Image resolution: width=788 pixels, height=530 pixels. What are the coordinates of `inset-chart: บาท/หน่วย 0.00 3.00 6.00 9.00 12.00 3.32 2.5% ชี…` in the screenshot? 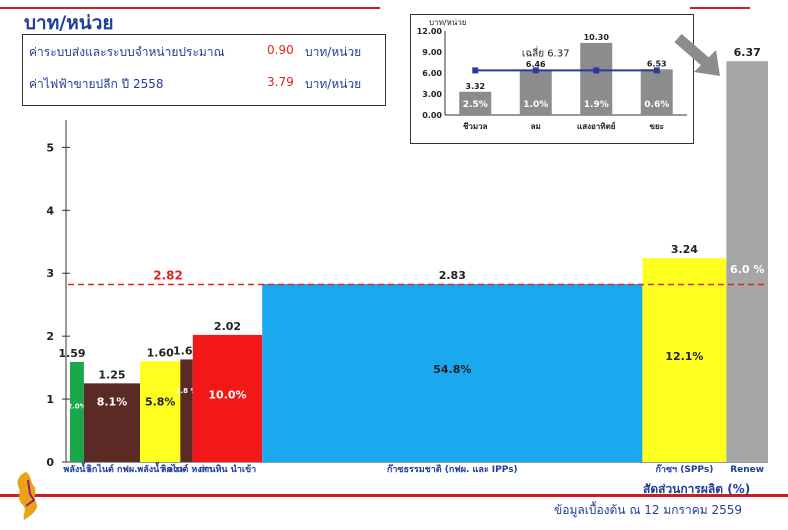 It's located at (552, 74).